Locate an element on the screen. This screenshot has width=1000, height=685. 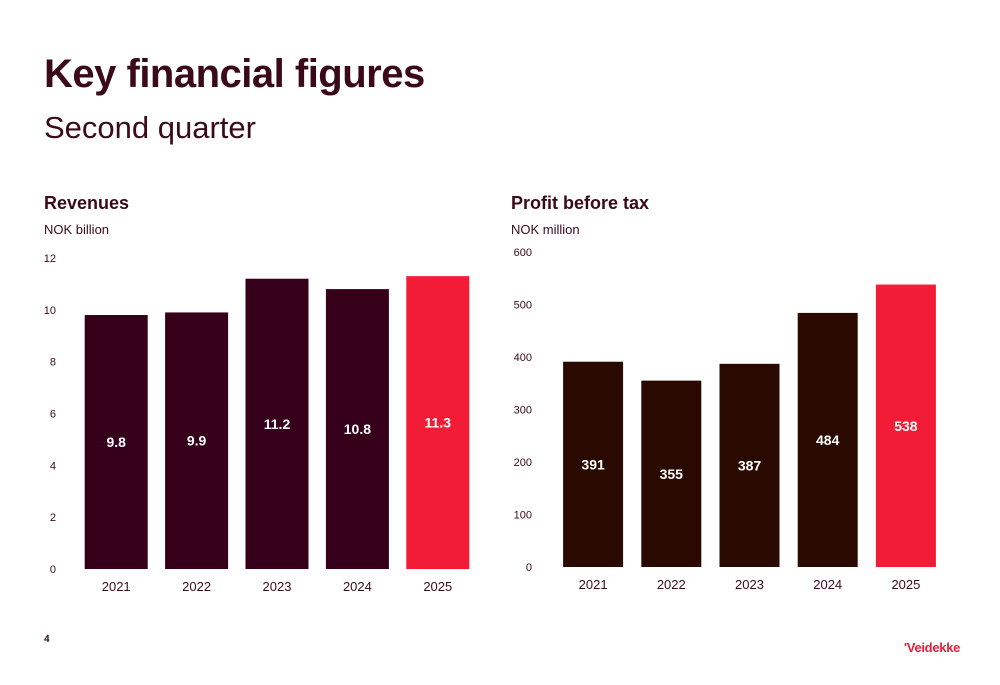
revenues-data-label: 11.3 is located at coordinates (438, 423).